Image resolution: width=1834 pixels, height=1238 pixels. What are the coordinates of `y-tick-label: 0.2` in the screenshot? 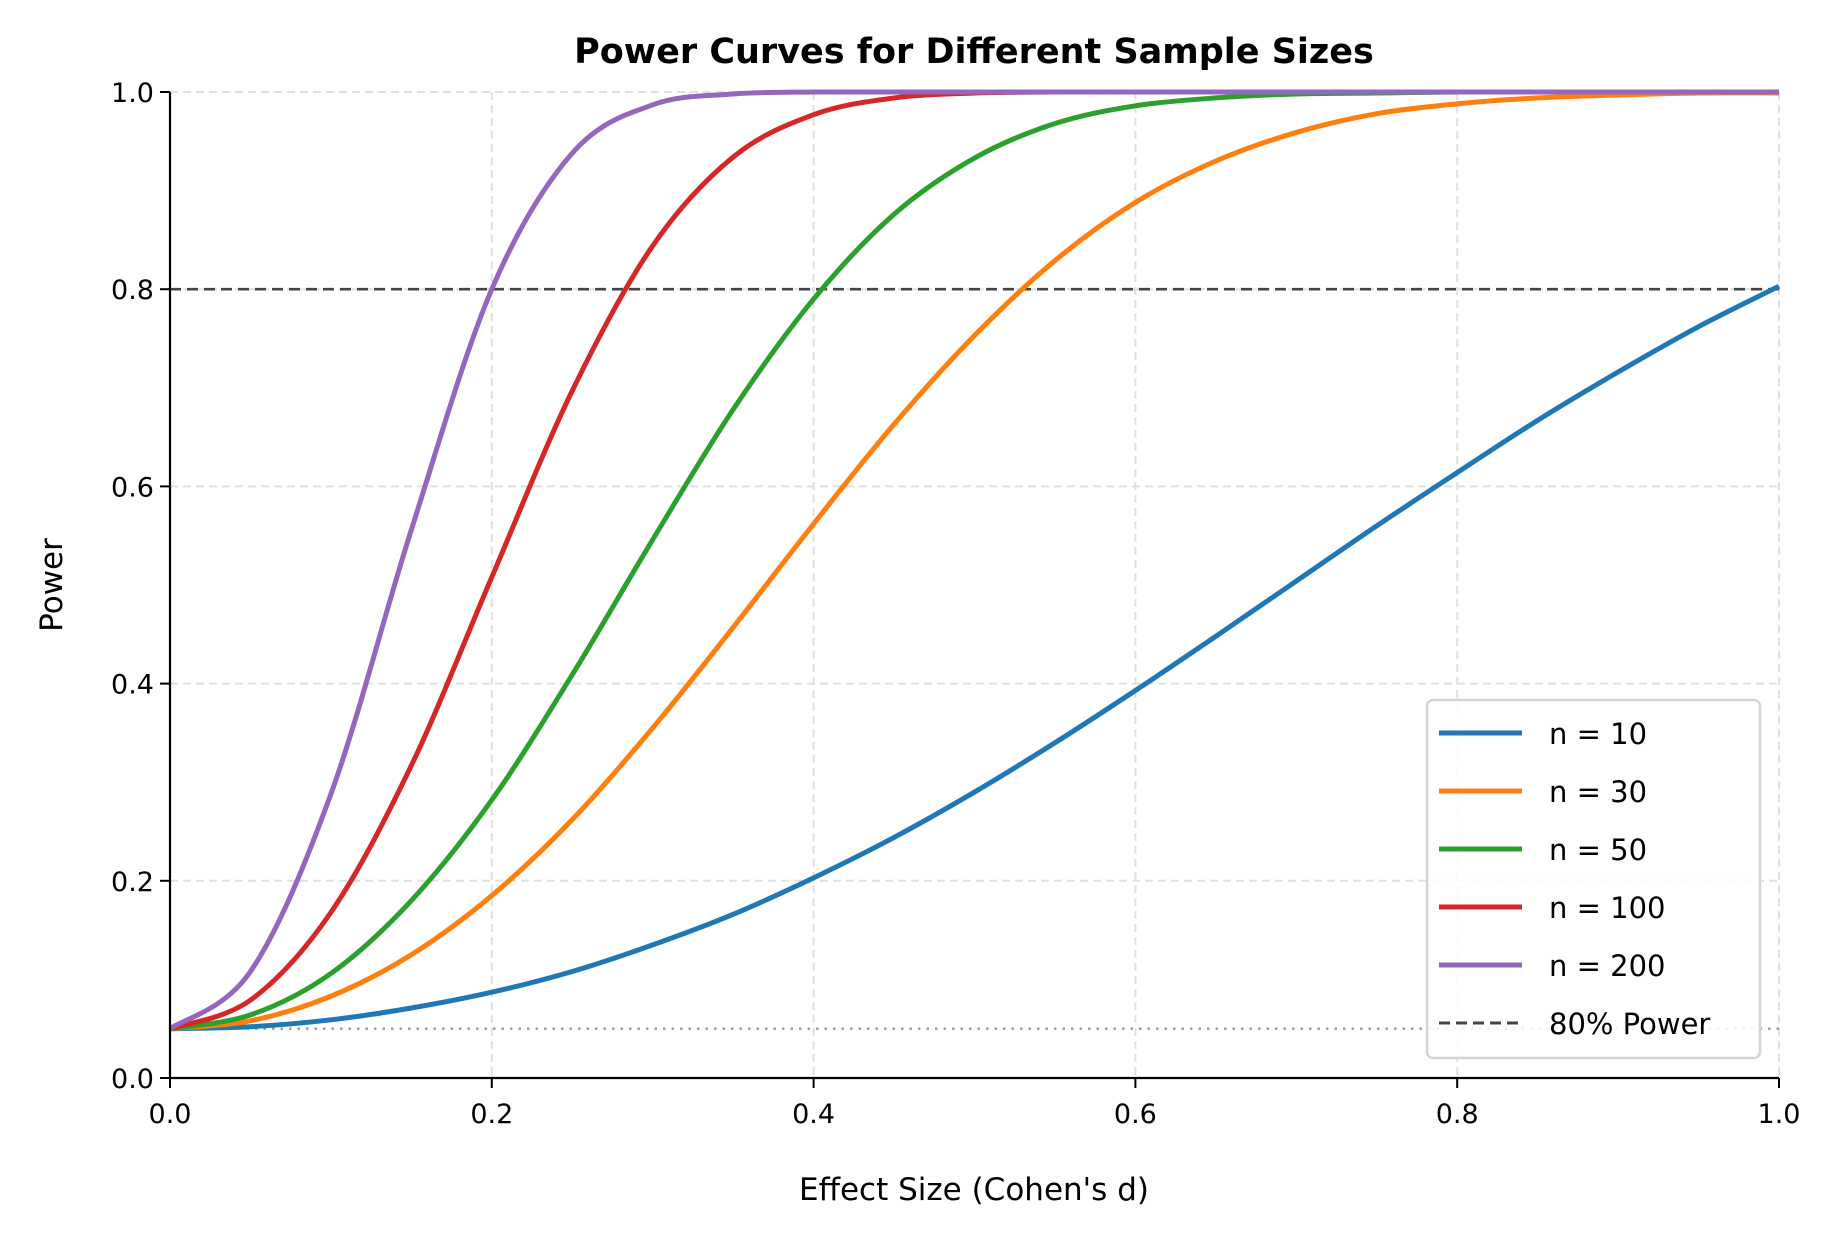 It's located at (132, 882).